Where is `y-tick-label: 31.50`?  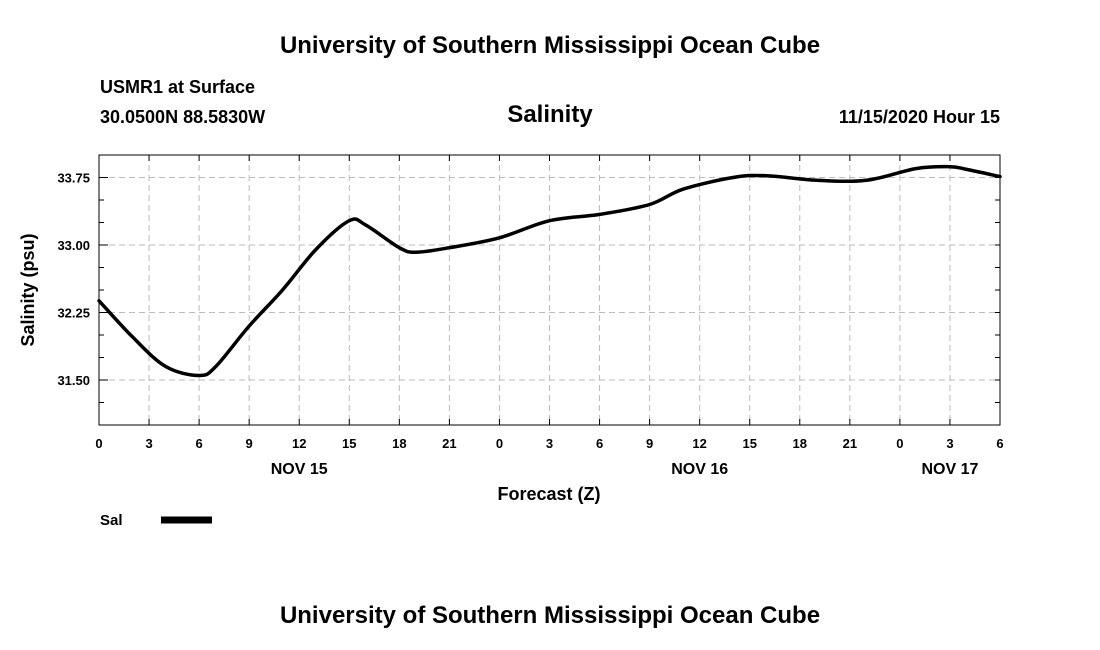
y-tick-label: 31.50 is located at coordinates (73, 380).